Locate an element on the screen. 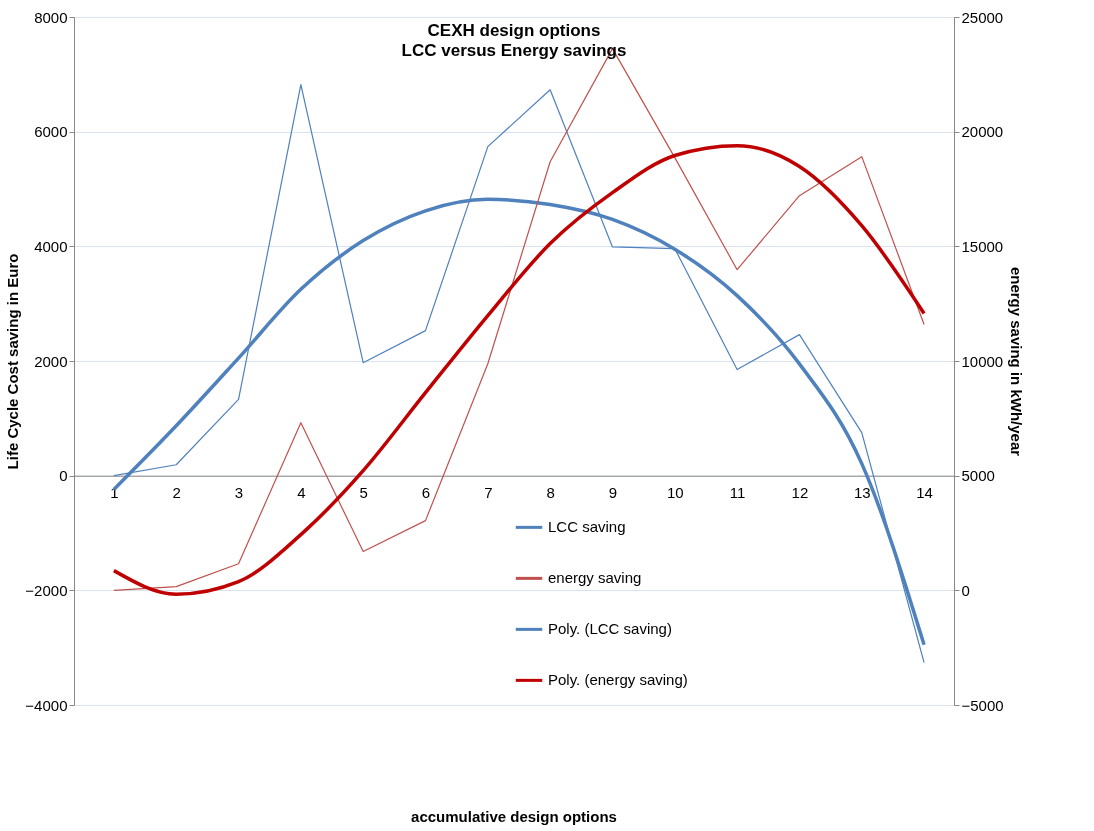 This screenshot has height=831, width=1094. x-tick-label: 5 is located at coordinates (363, 493).